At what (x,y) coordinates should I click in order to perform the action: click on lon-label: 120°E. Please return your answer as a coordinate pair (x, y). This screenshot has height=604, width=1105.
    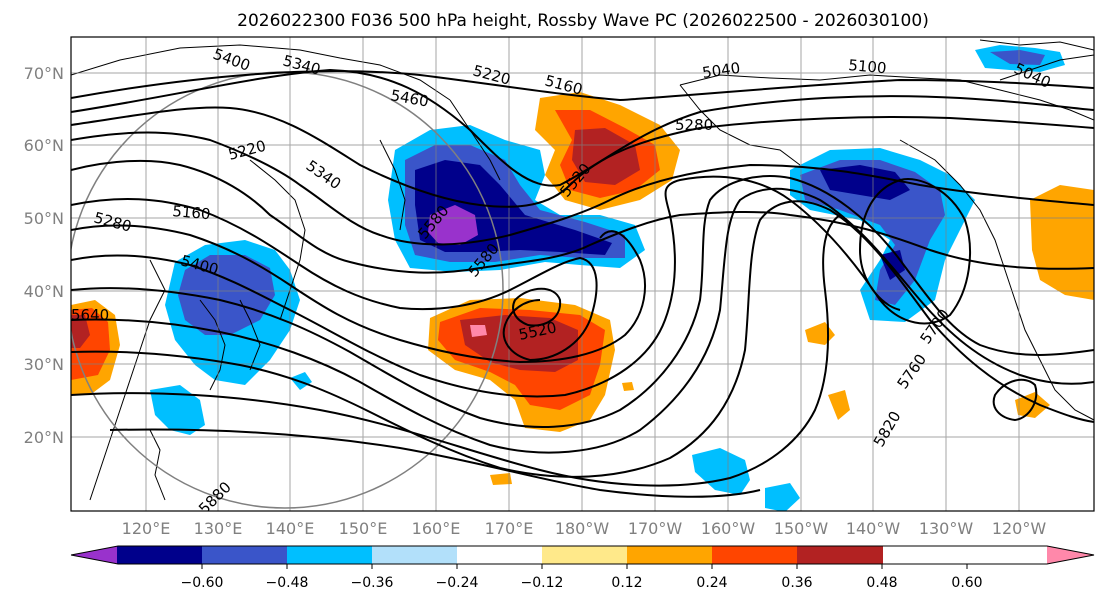
    Looking at the image, I should click on (146, 528).